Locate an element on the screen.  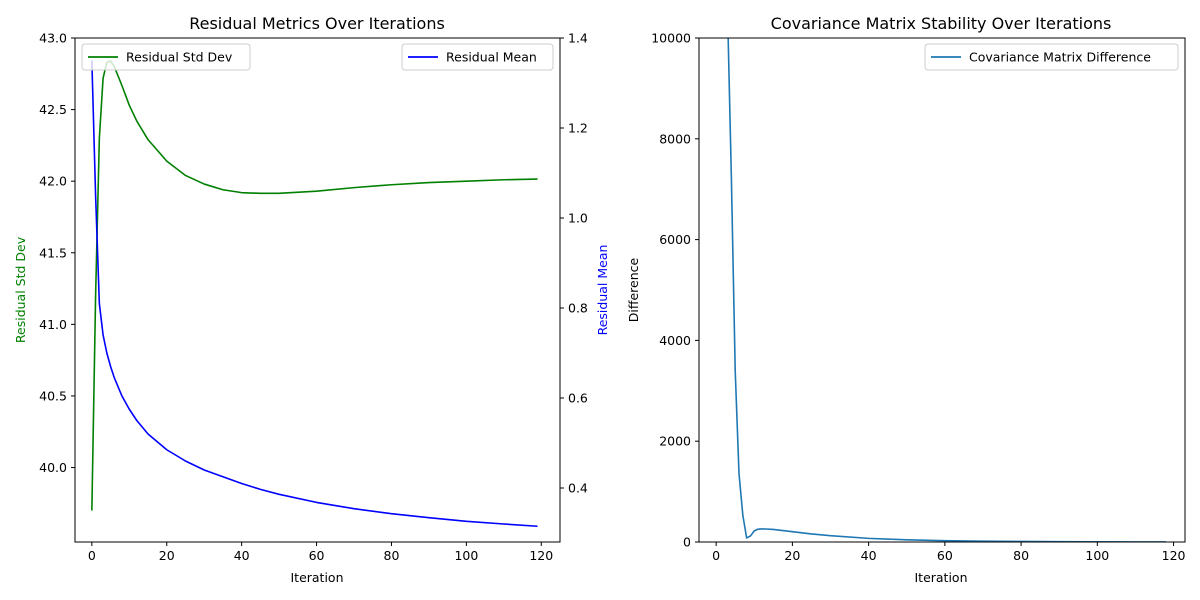
covariance-y-tick-label: 4000 is located at coordinates (675, 340).